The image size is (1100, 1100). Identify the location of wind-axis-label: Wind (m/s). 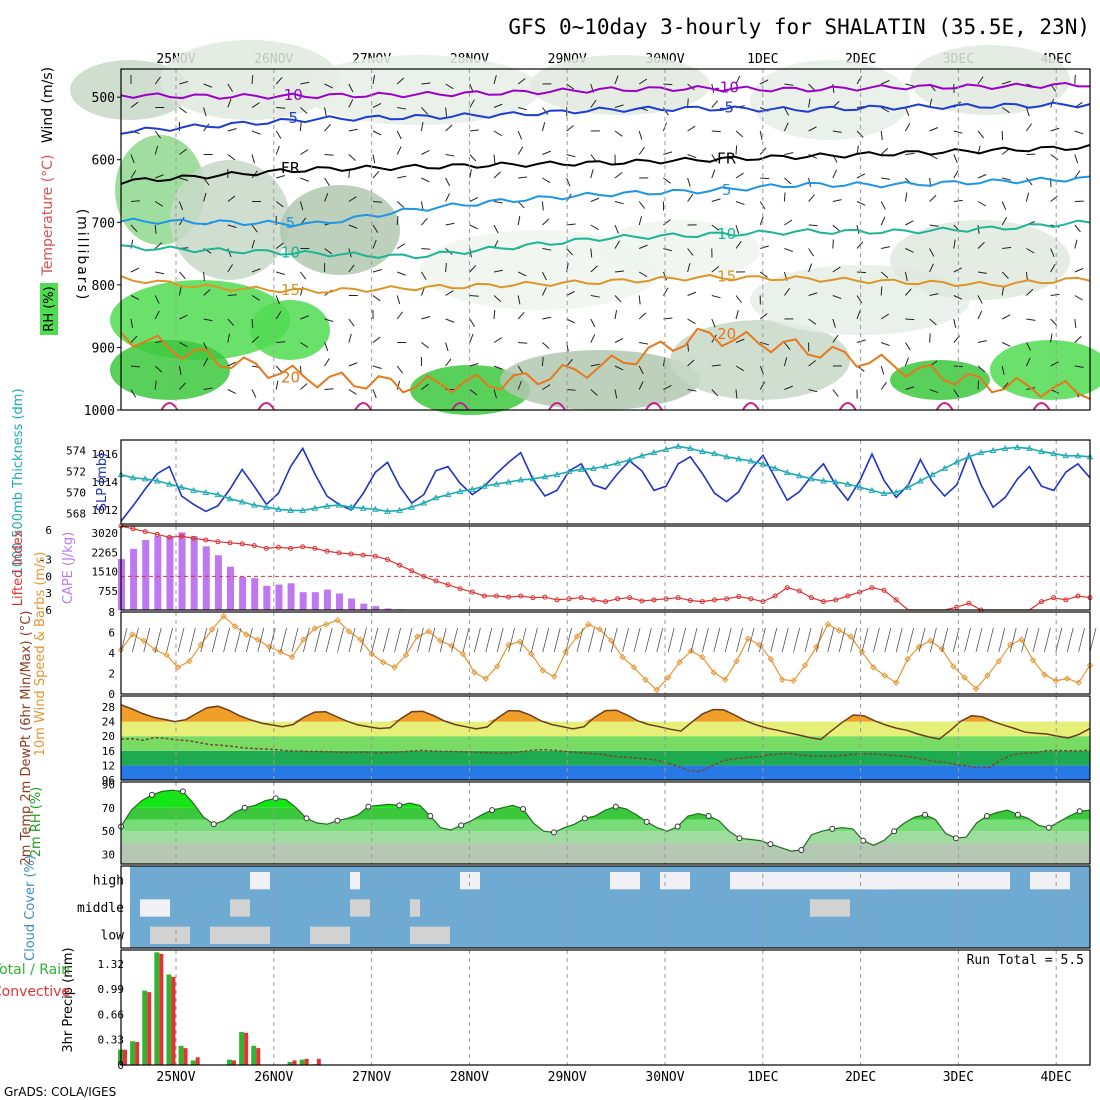
(48, 105).